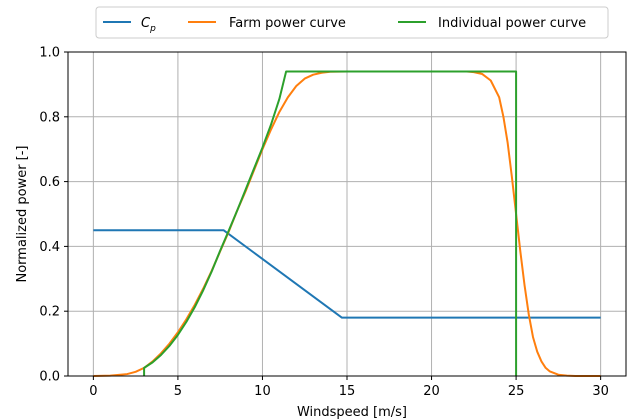  What do you see at coordinates (178, 391) in the screenshot?
I see `x-tick-label: 5` at bounding box center [178, 391].